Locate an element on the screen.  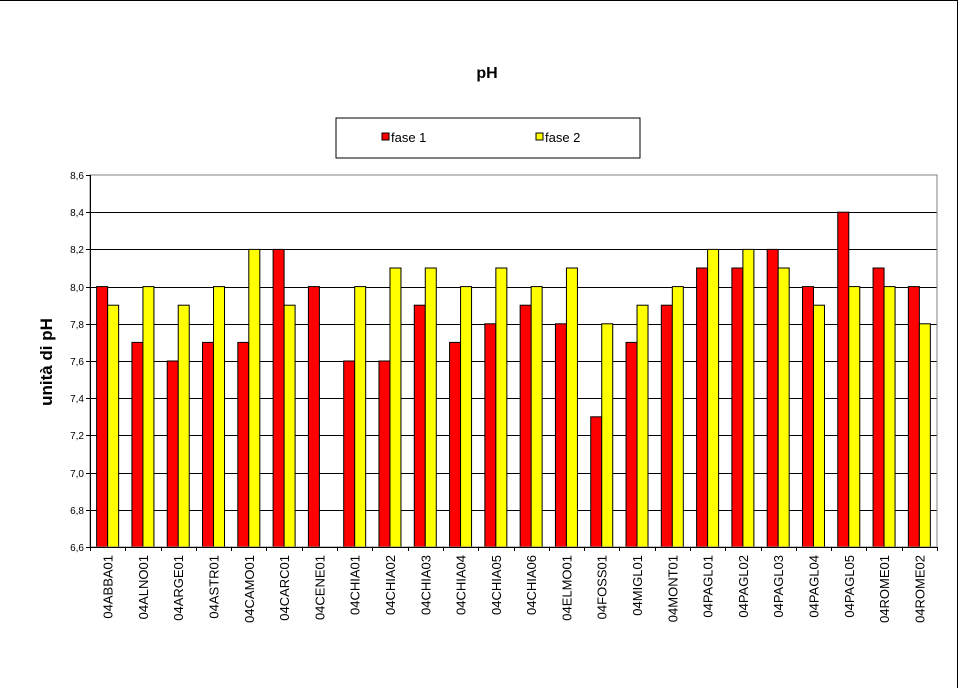
x-tick-label: 04CENE01 is located at coordinates (319, 587).